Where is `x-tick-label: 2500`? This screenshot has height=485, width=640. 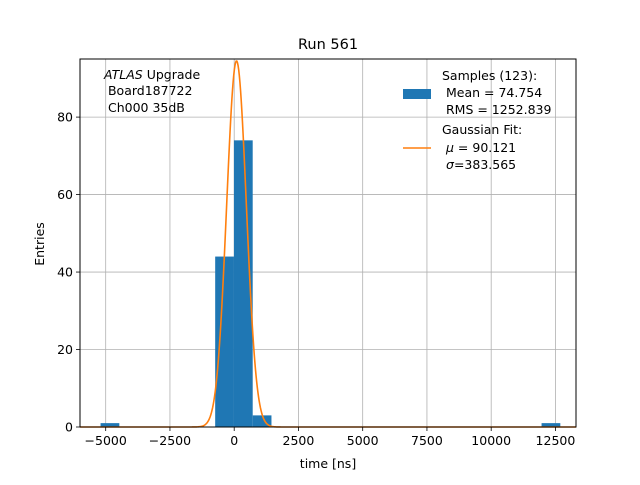 x-tick-label: 2500 is located at coordinates (299, 440).